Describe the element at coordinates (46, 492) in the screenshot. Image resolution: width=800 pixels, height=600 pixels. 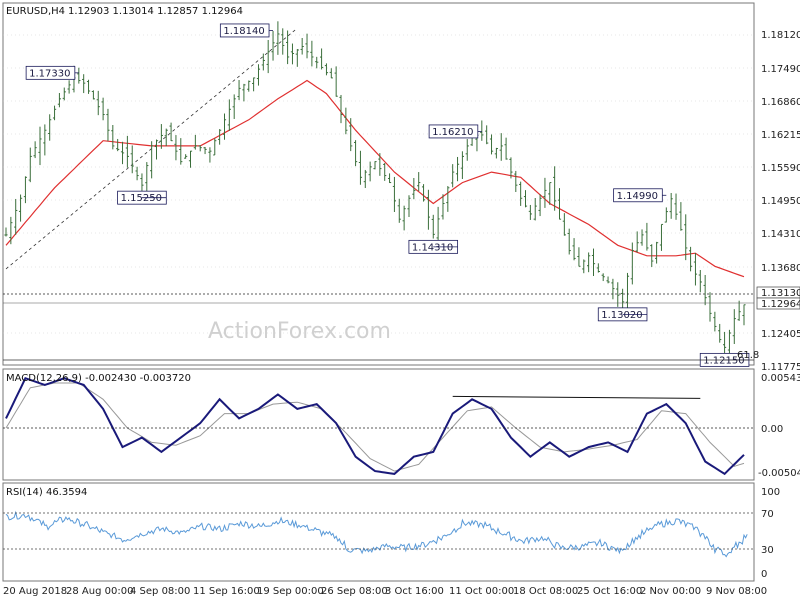
I see `rsi-title: RSI(14) 46.3594` at that location.